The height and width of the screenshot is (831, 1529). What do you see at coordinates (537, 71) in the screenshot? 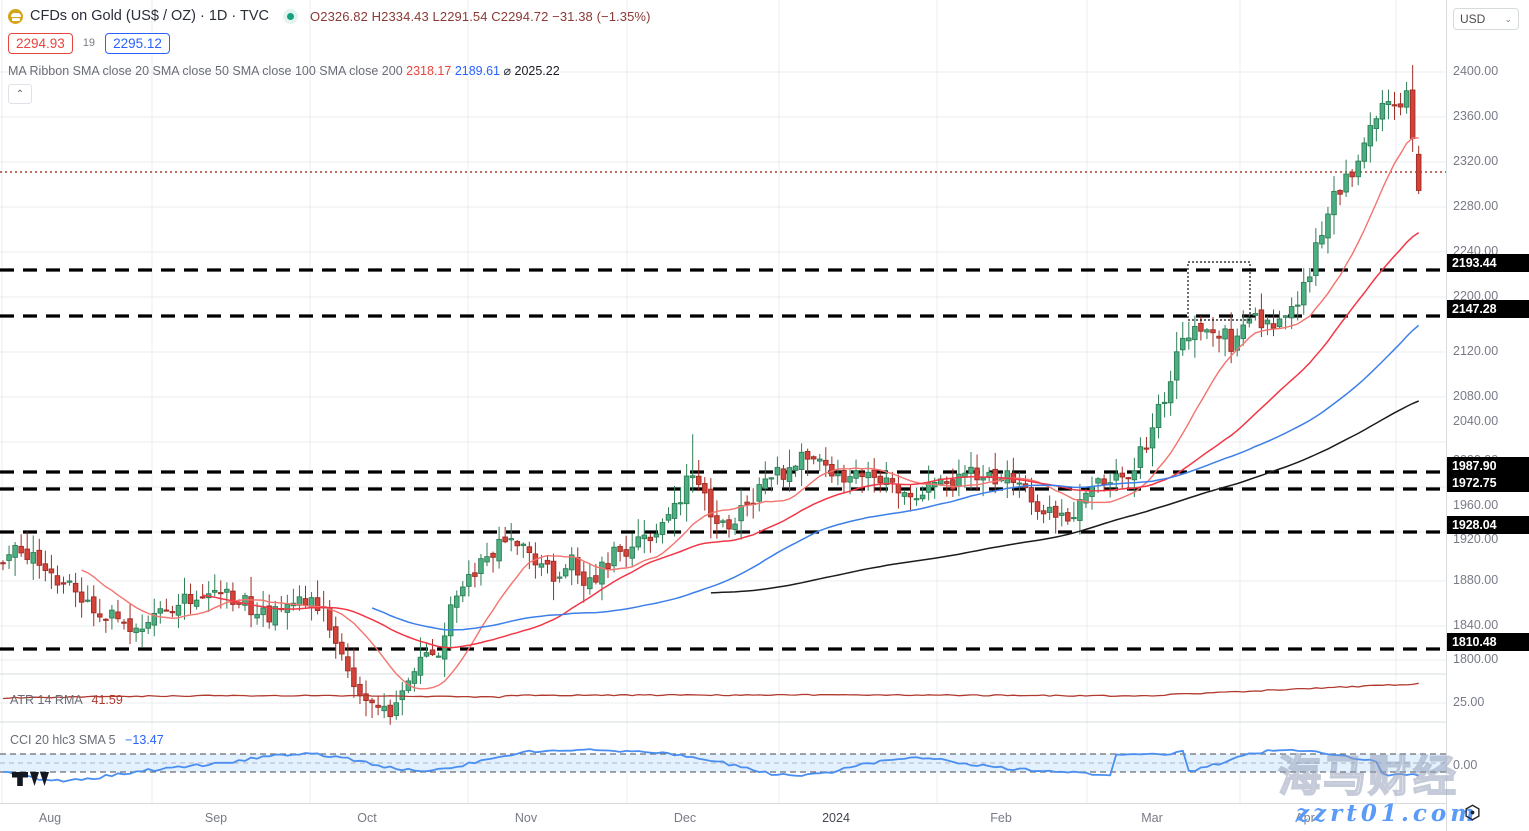
I see `ma-ribbon-value-3: 2025.22` at bounding box center [537, 71].